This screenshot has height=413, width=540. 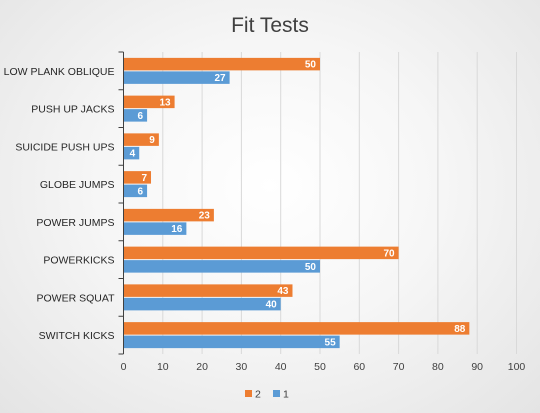 What do you see at coordinates (242, 367) in the screenshot?
I see `x-tick-label: 30` at bounding box center [242, 367].